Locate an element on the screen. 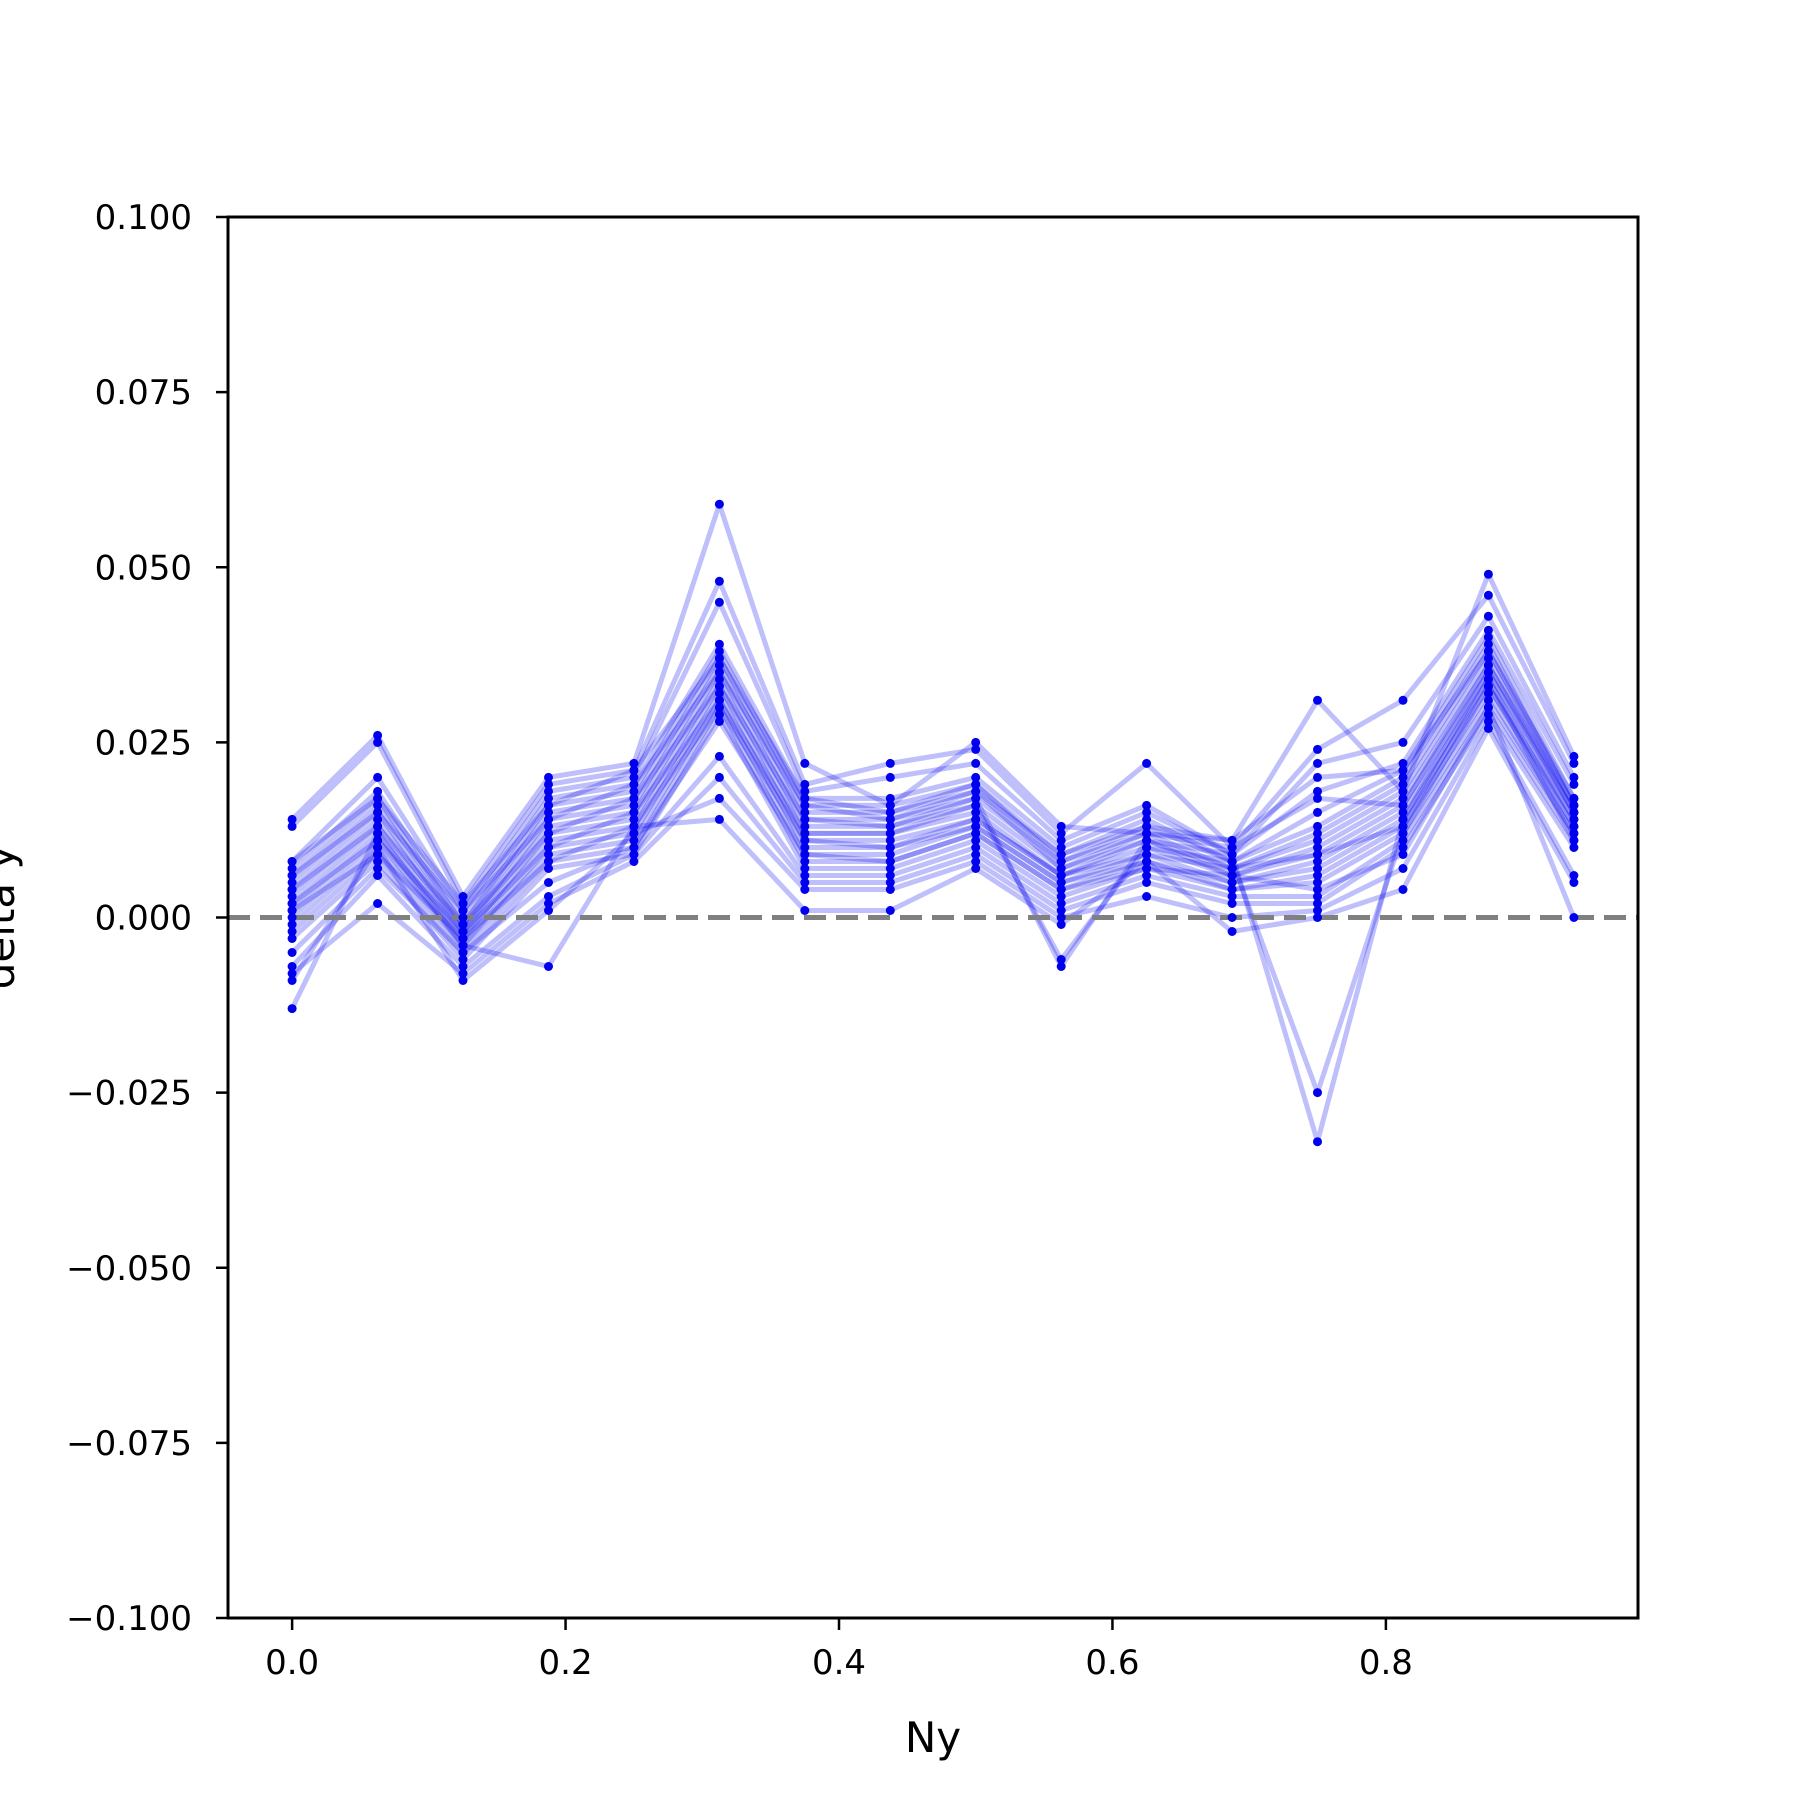 This screenshot has width=1800, height=1800. y-axis-label: delta y is located at coordinates (12, 917).